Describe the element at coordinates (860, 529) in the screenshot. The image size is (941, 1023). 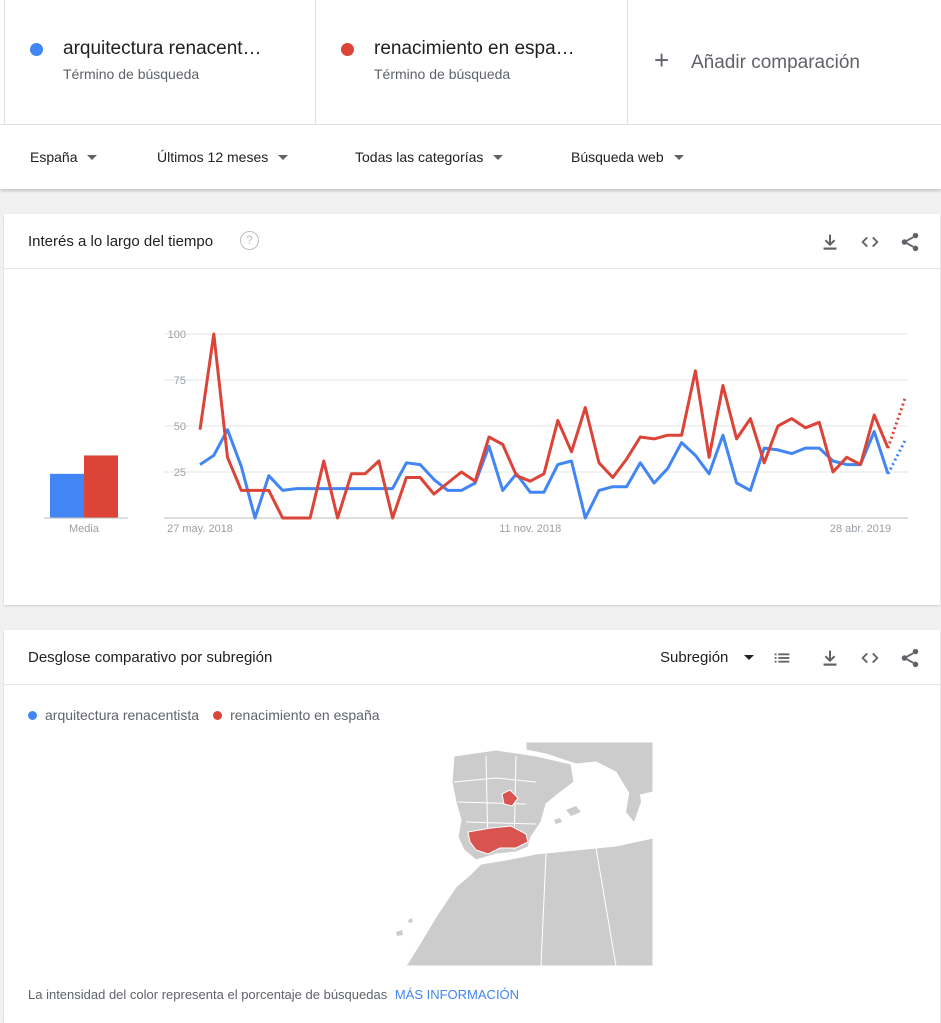
I see `x-tick-label: 28 abr. 2019` at that location.